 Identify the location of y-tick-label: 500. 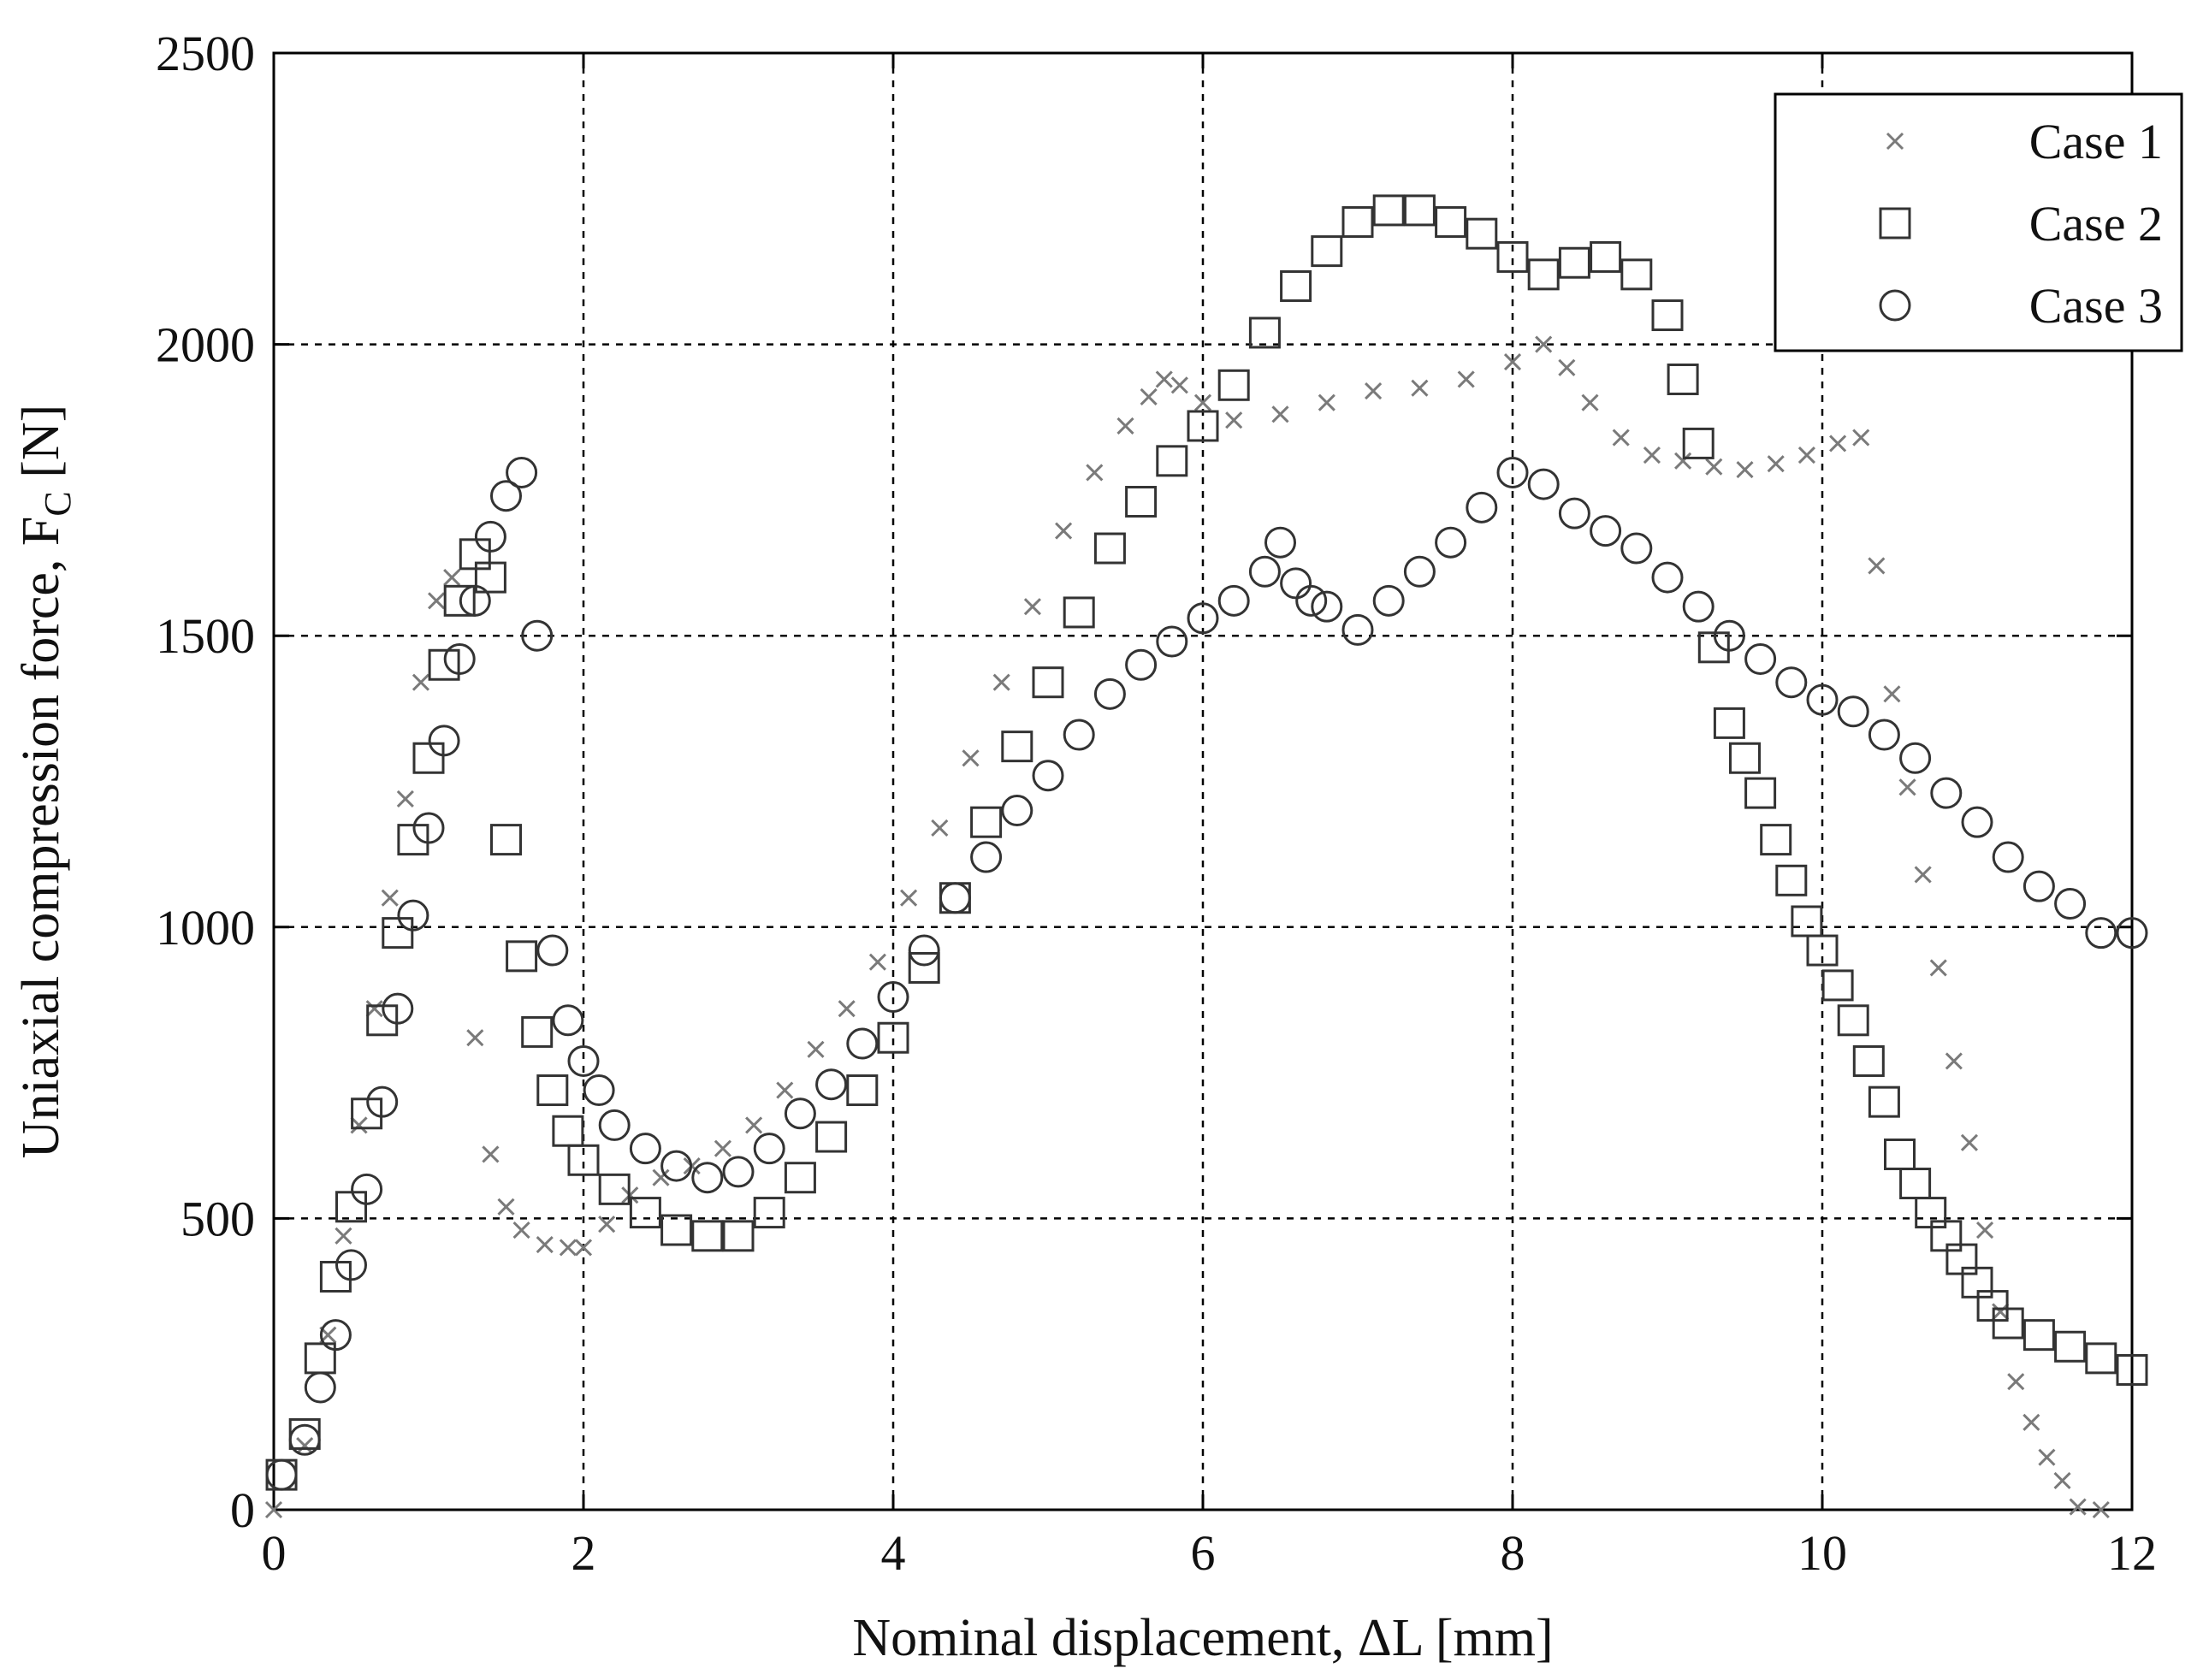
(218, 1218).